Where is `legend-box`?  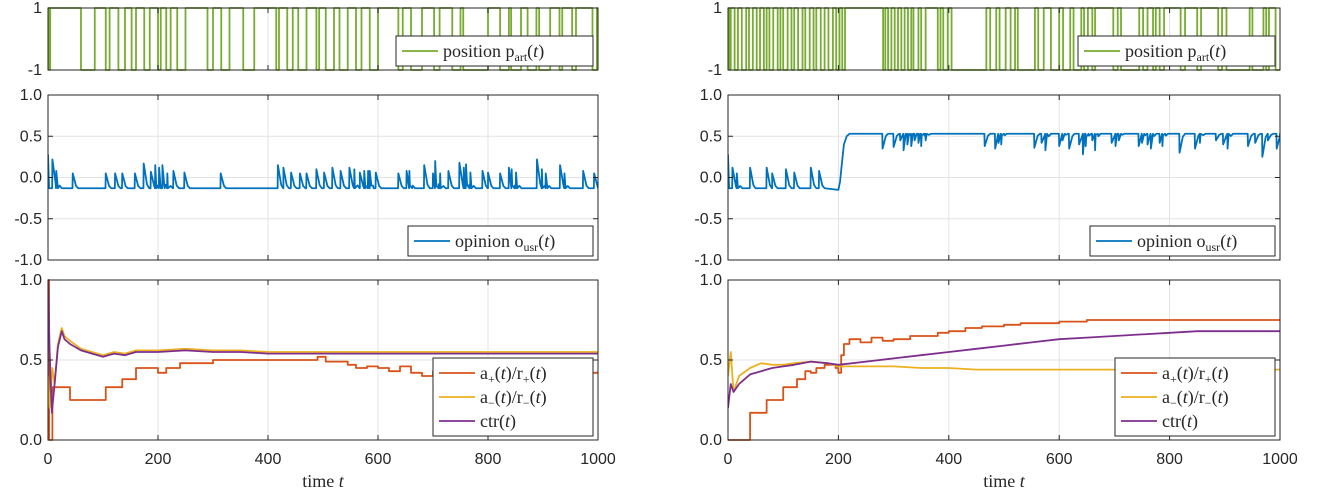 legend-box is located at coordinates (494, 51).